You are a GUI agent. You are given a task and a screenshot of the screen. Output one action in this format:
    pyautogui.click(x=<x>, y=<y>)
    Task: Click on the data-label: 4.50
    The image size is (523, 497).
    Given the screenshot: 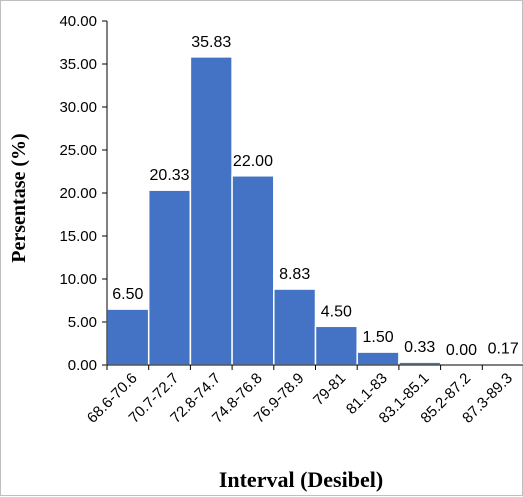 What is the action you would take?
    pyautogui.click(x=336, y=311)
    